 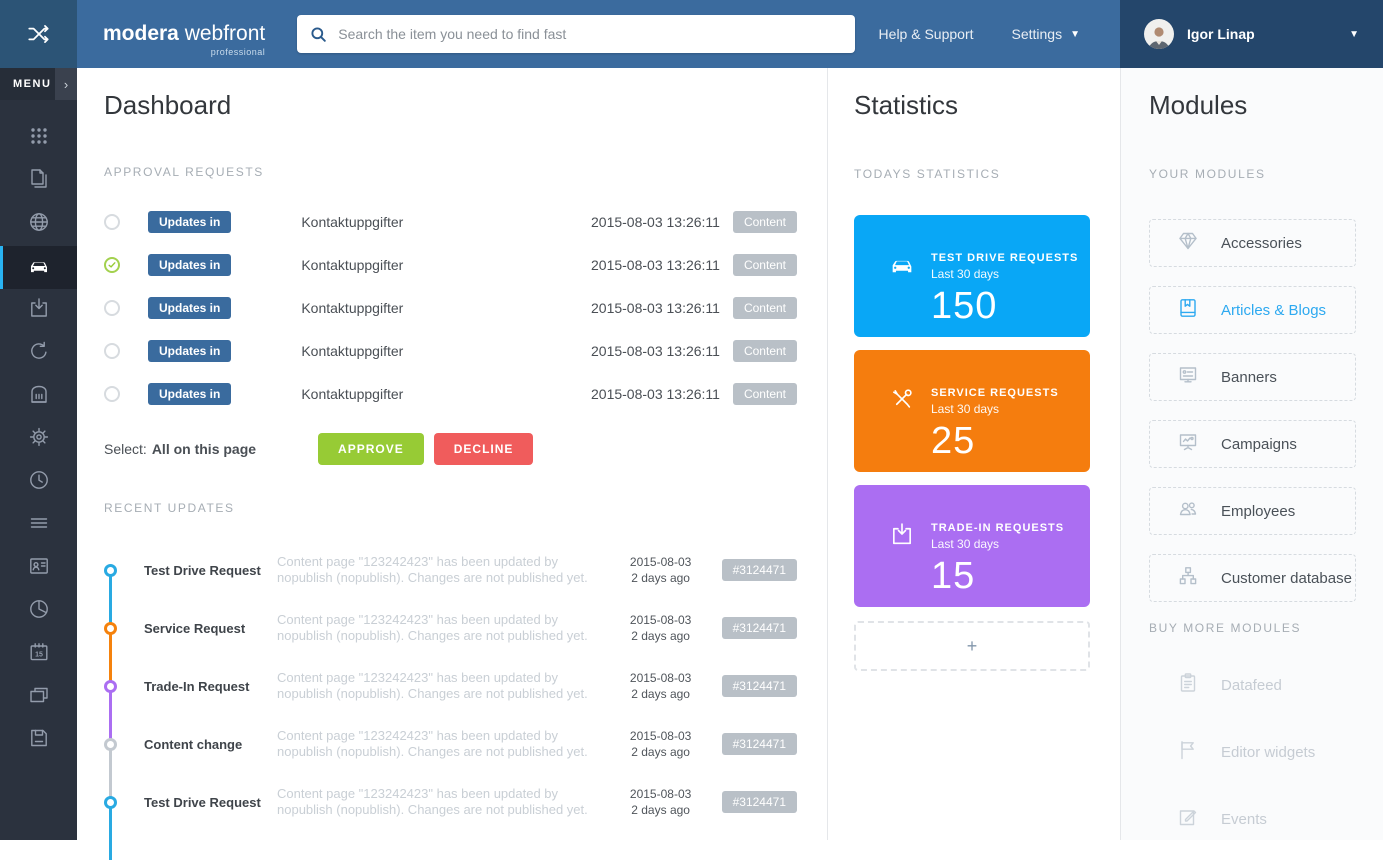 I want to click on pages-icon, so click(x=39, y=181).